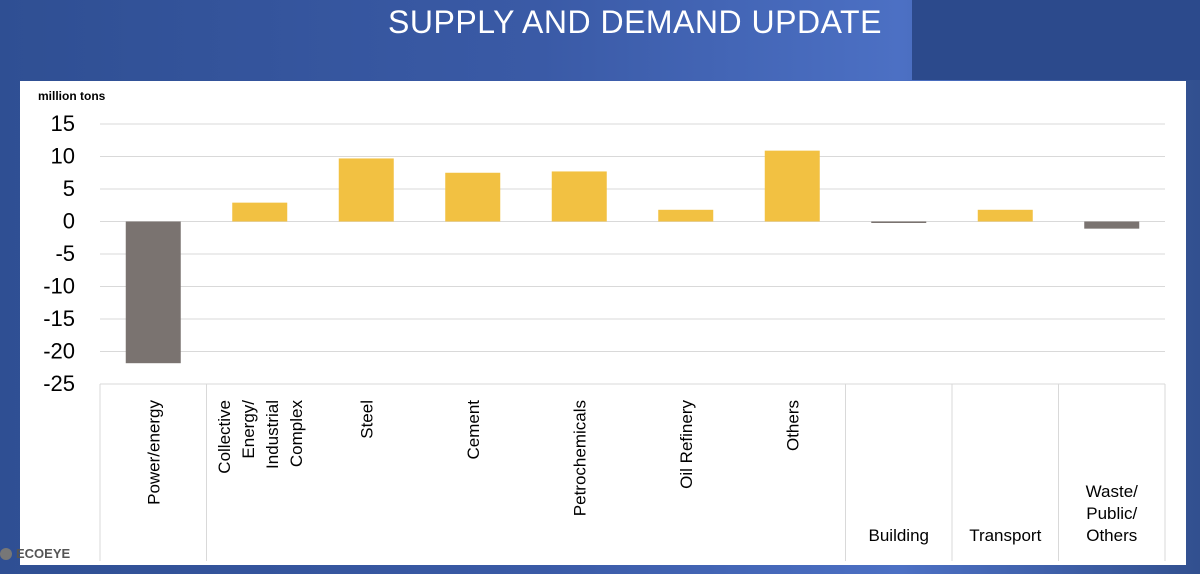 This screenshot has height=574, width=1200. What do you see at coordinates (59, 318) in the screenshot?
I see `y-tick-label: -15` at bounding box center [59, 318].